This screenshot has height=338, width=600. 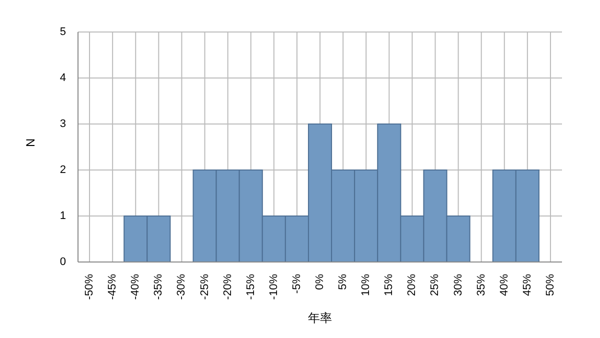 I want to click on y-tick-label: 5, so click(x=63, y=32).